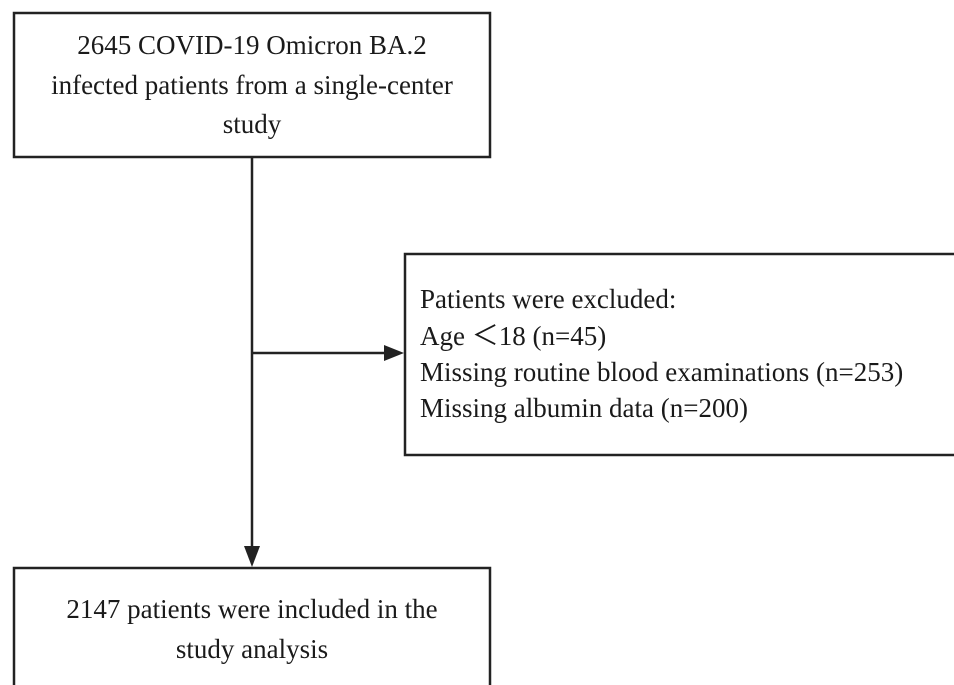 Image resolution: width=954 pixels, height=685 pixels. I want to click on node-text: 2645 COVID-19 Omicron BA.2, so click(251, 45).